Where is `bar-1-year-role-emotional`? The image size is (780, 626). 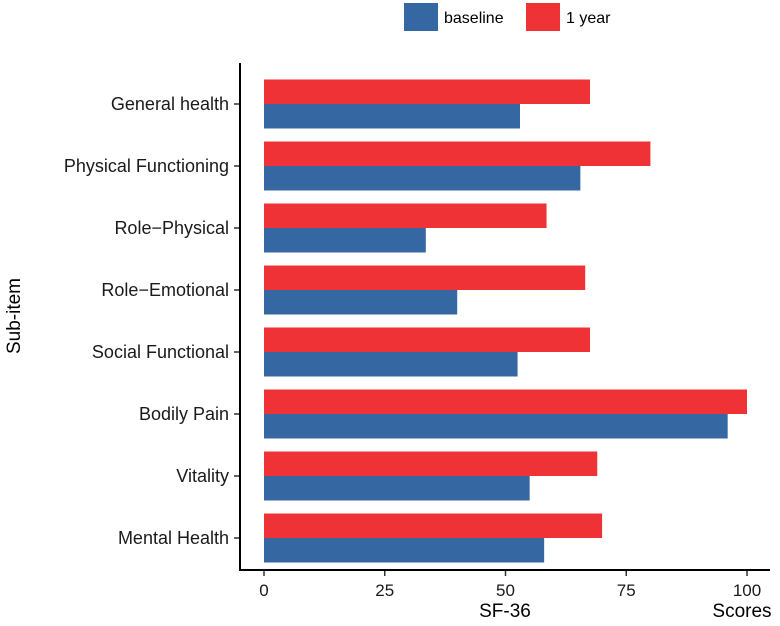 bar-1-year-role-emotional is located at coordinates (425, 277).